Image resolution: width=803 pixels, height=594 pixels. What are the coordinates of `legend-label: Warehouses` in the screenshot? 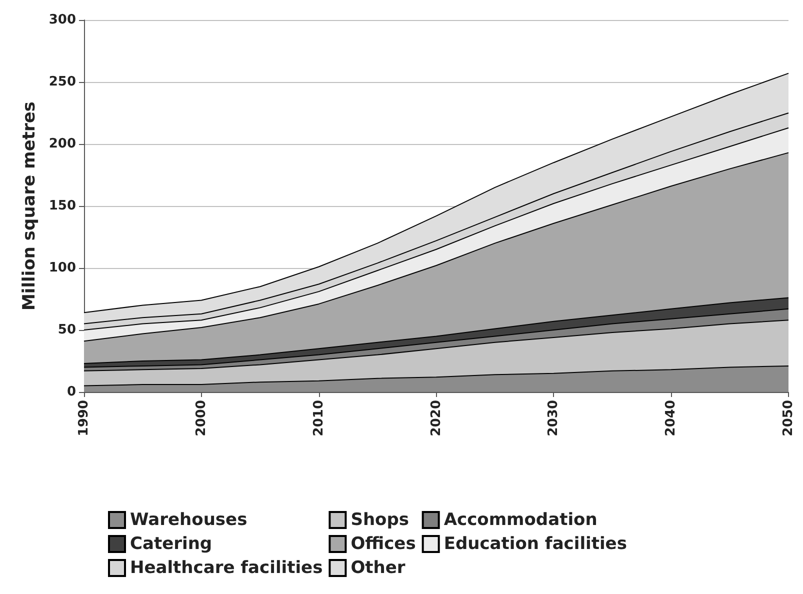 It's located at (189, 520).